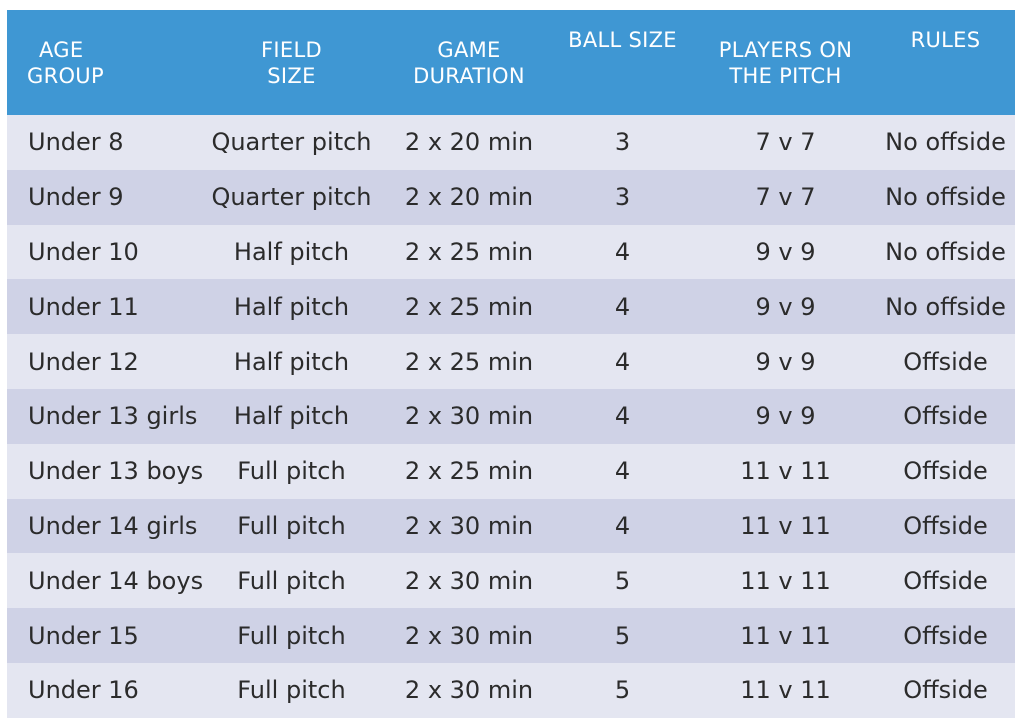 The height and width of the screenshot is (718, 1024). Describe the element at coordinates (101, 142) in the screenshot. I see `cell-age-group: Under 8` at that location.